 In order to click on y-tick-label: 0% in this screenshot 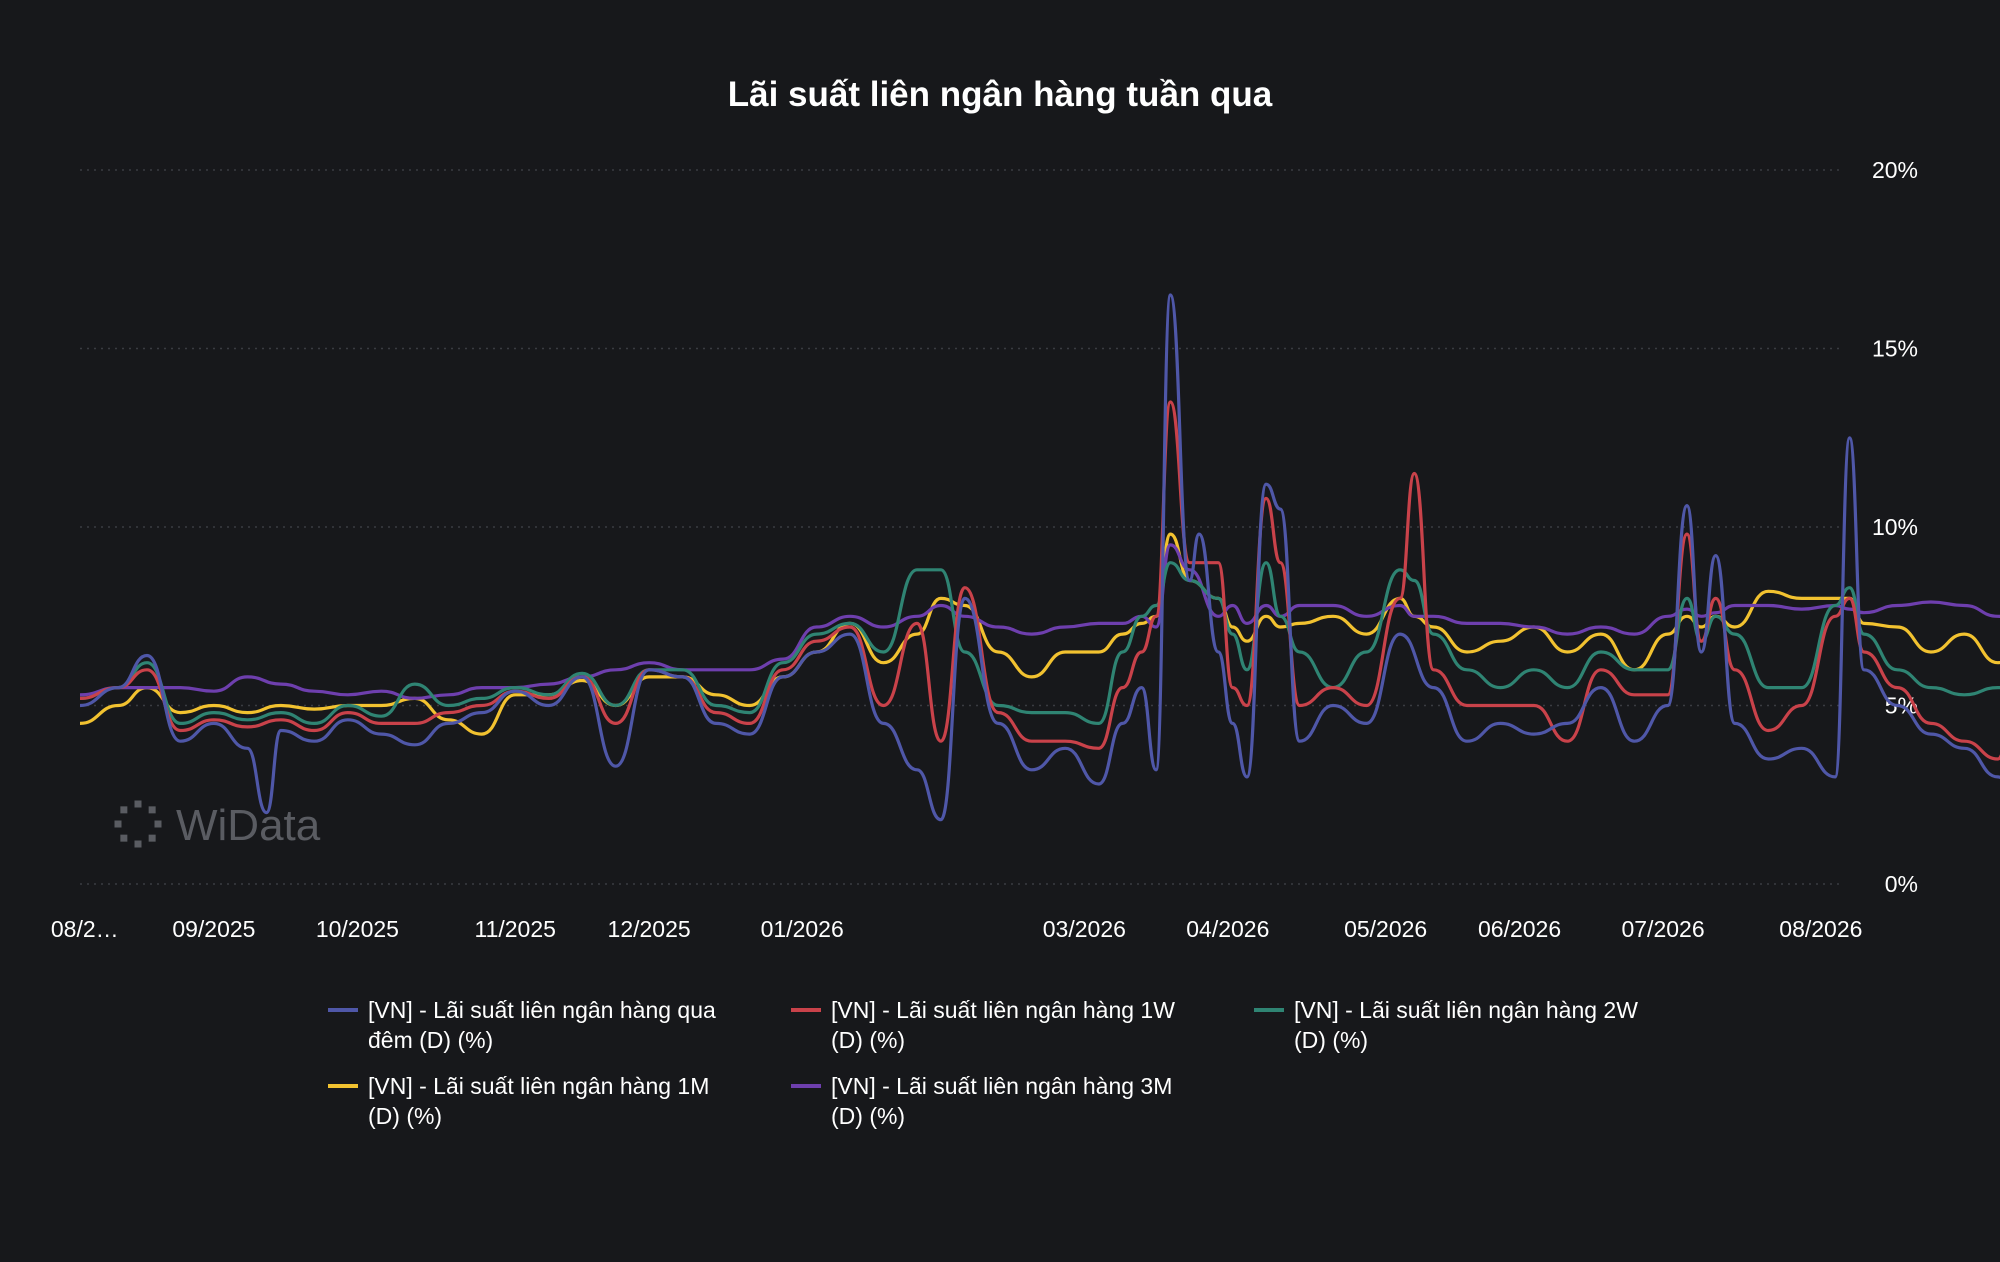, I will do `click(1901, 884)`.